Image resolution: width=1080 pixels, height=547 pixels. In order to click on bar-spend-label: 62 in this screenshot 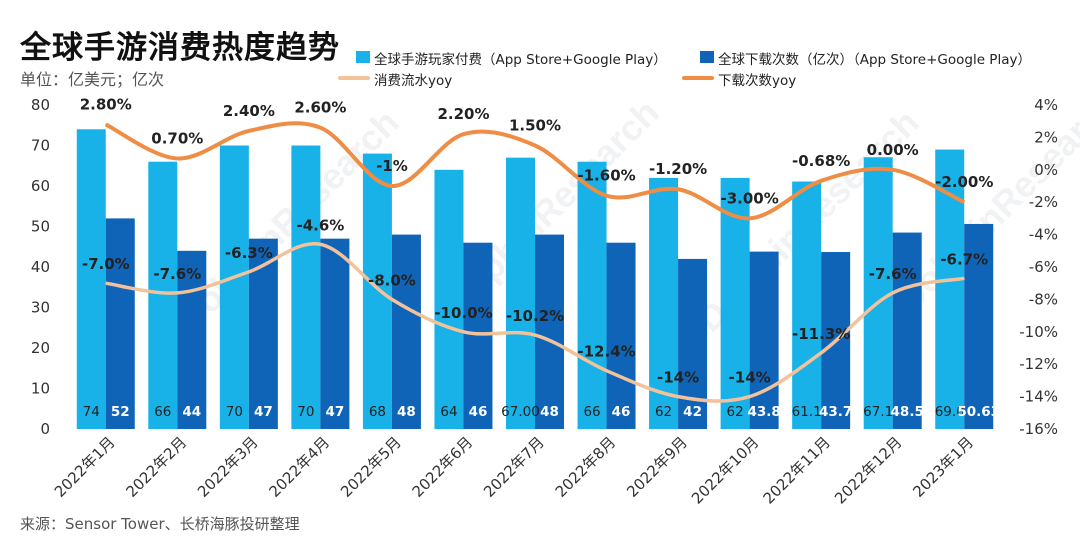, I will do `click(663, 412)`.